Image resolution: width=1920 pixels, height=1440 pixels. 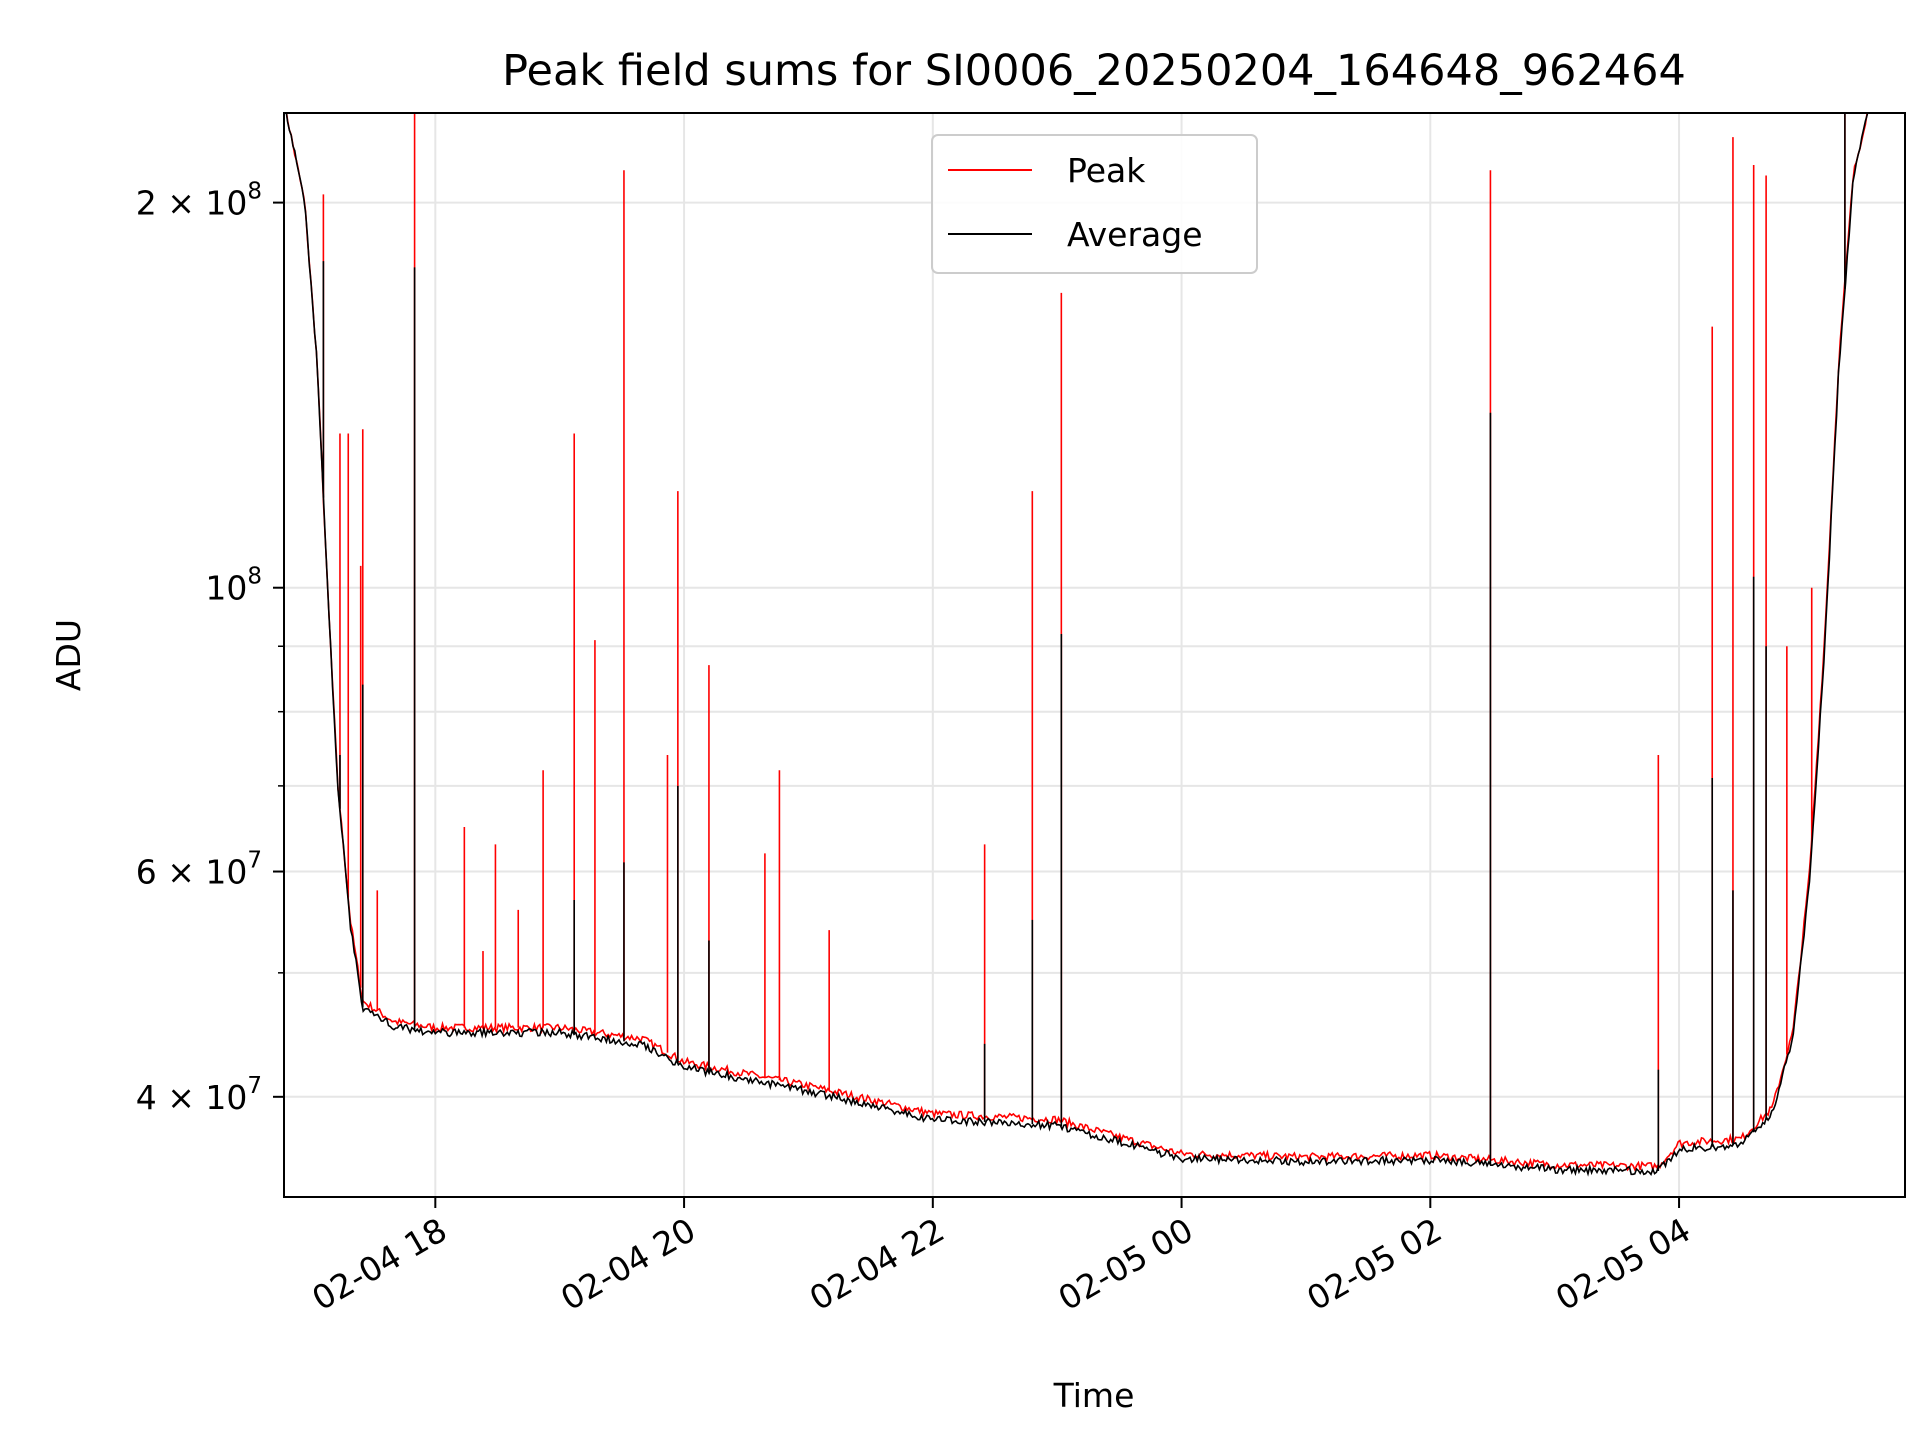 What do you see at coordinates (1106, 170) in the screenshot?
I see `legend-label-peak: Peak` at bounding box center [1106, 170].